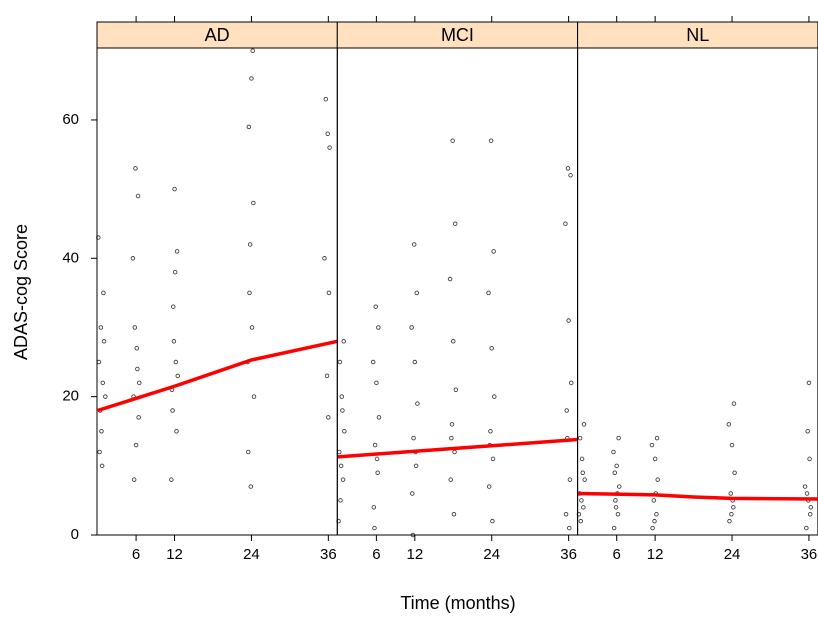 The height and width of the screenshot is (627, 818). Describe the element at coordinates (217, 35) in the screenshot. I see `panel-title: AD` at that location.